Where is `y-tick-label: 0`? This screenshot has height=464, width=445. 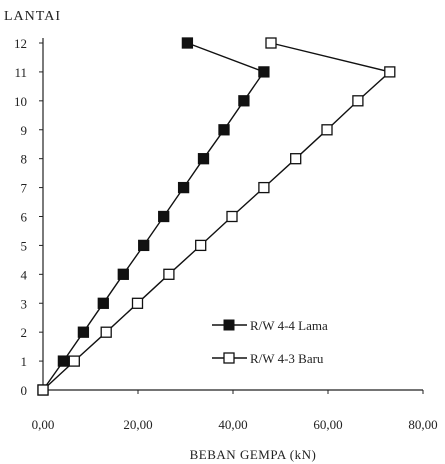 y-tick-label: 0 is located at coordinates (24, 390).